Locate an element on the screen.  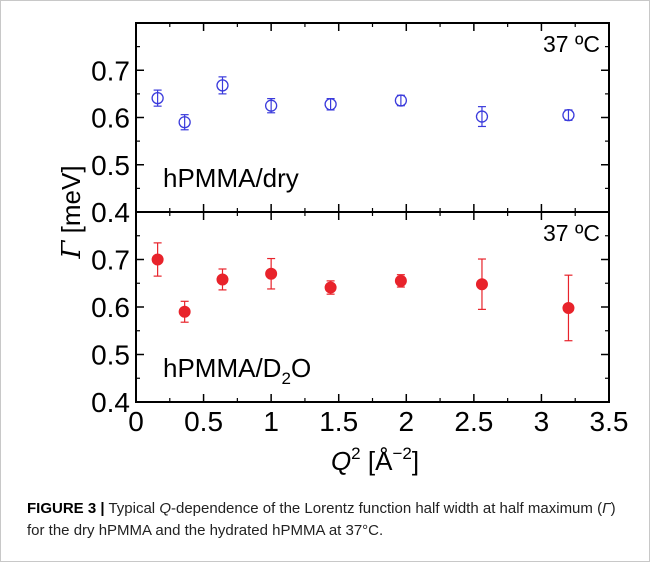
x-axis-label-symbol: Q is located at coordinates (341, 461).